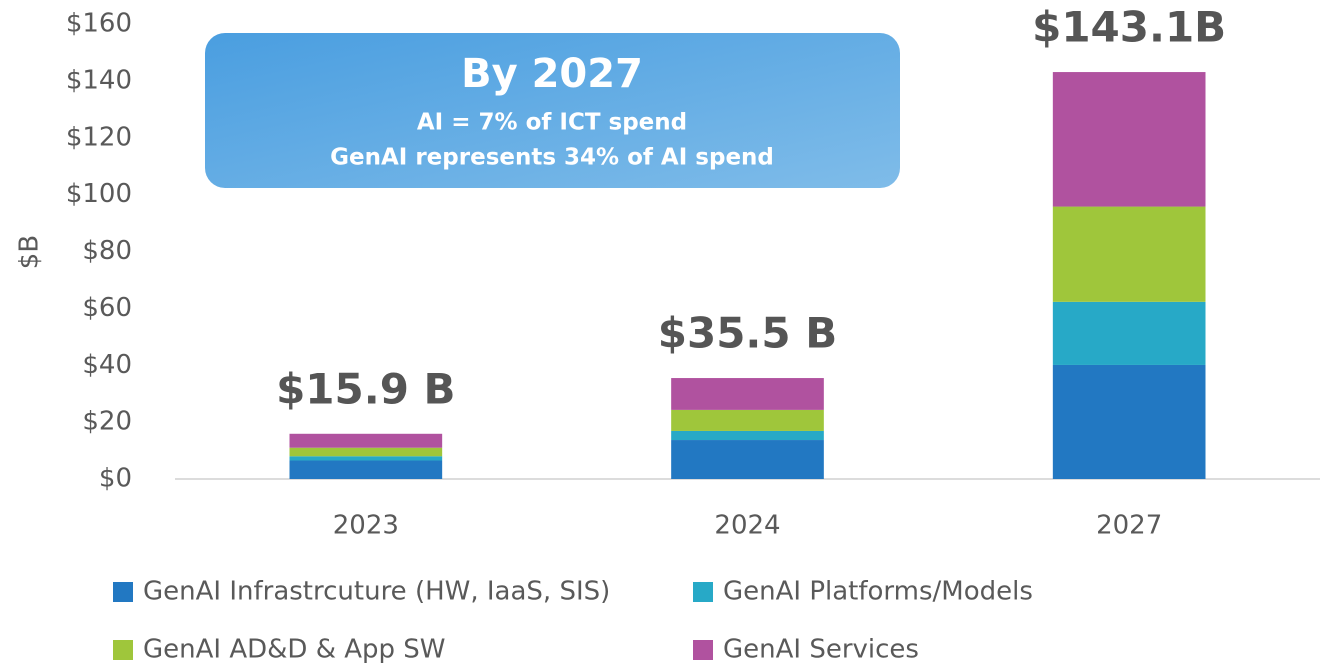 The image size is (1334, 667). What do you see at coordinates (30, 252) in the screenshot?
I see `y-axis-label: $B` at bounding box center [30, 252].